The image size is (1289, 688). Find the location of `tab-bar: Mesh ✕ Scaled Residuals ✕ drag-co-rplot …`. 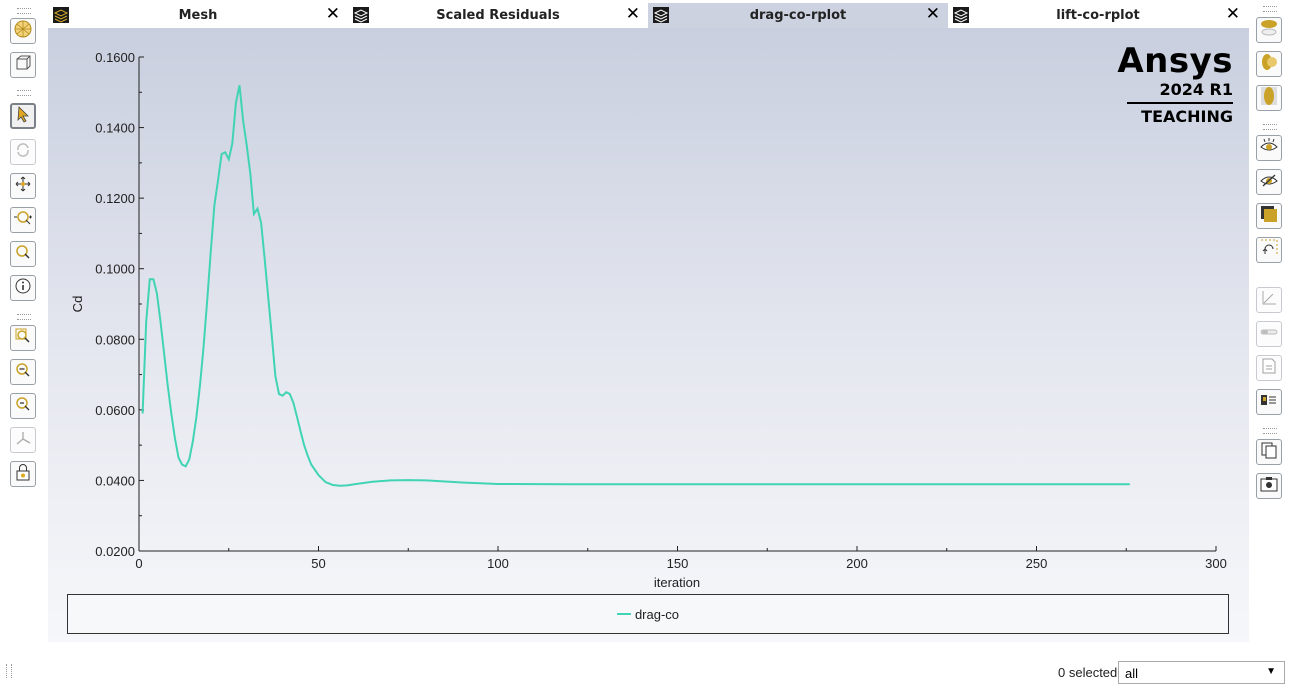

tab-bar: Mesh ✕ Scaled Residuals ✕ drag-co-rplot … is located at coordinates (648, 15).